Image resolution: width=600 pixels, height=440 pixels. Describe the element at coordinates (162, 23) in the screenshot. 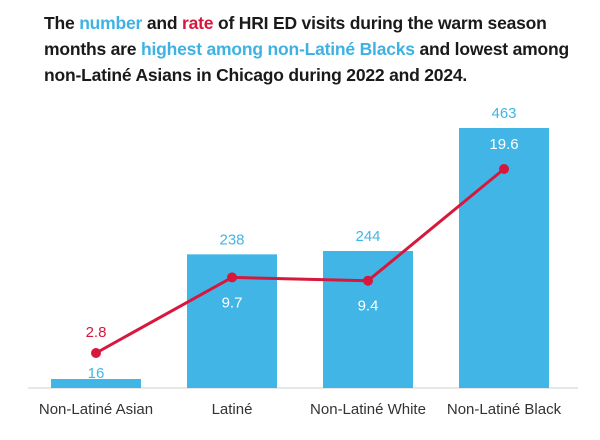

I see `title-text-2: and` at that location.